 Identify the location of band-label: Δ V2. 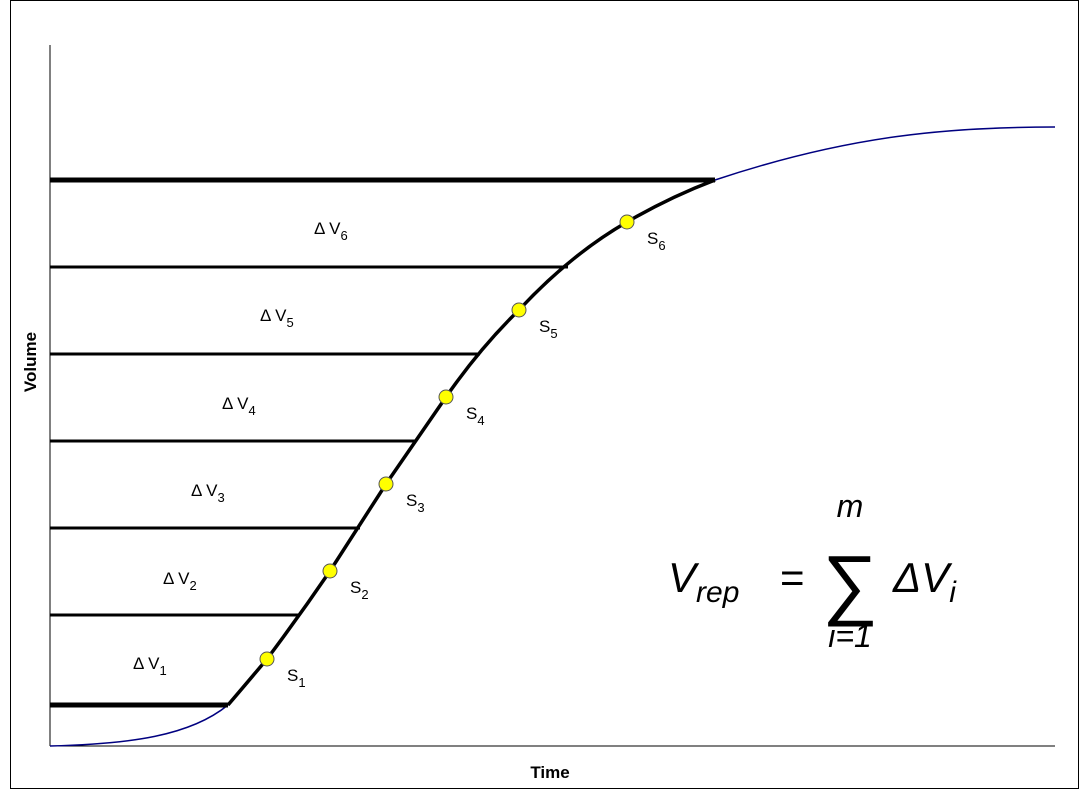
(180, 581).